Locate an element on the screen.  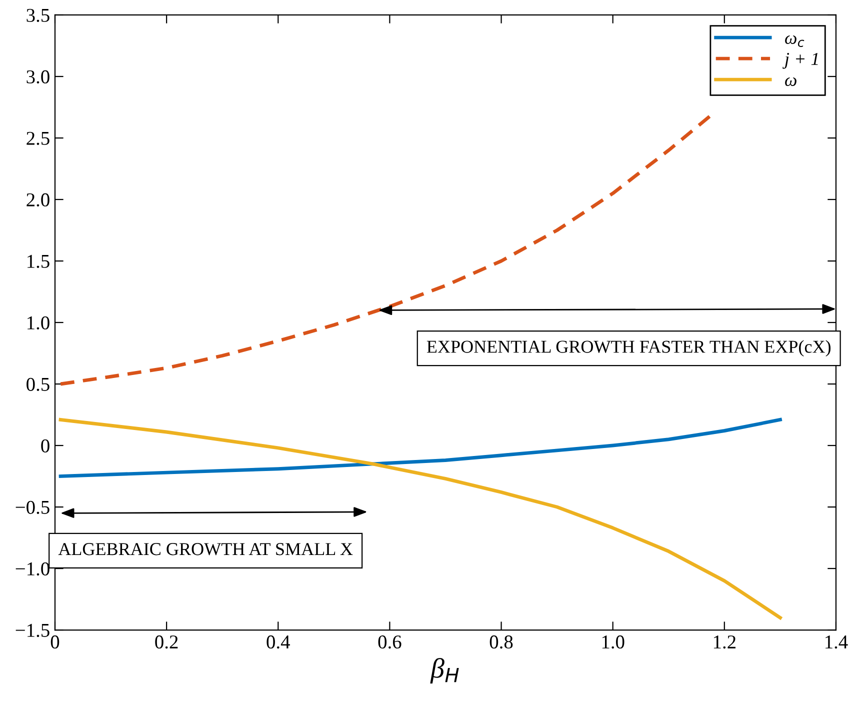
legend-label: j + 1 is located at coordinates (800, 60).